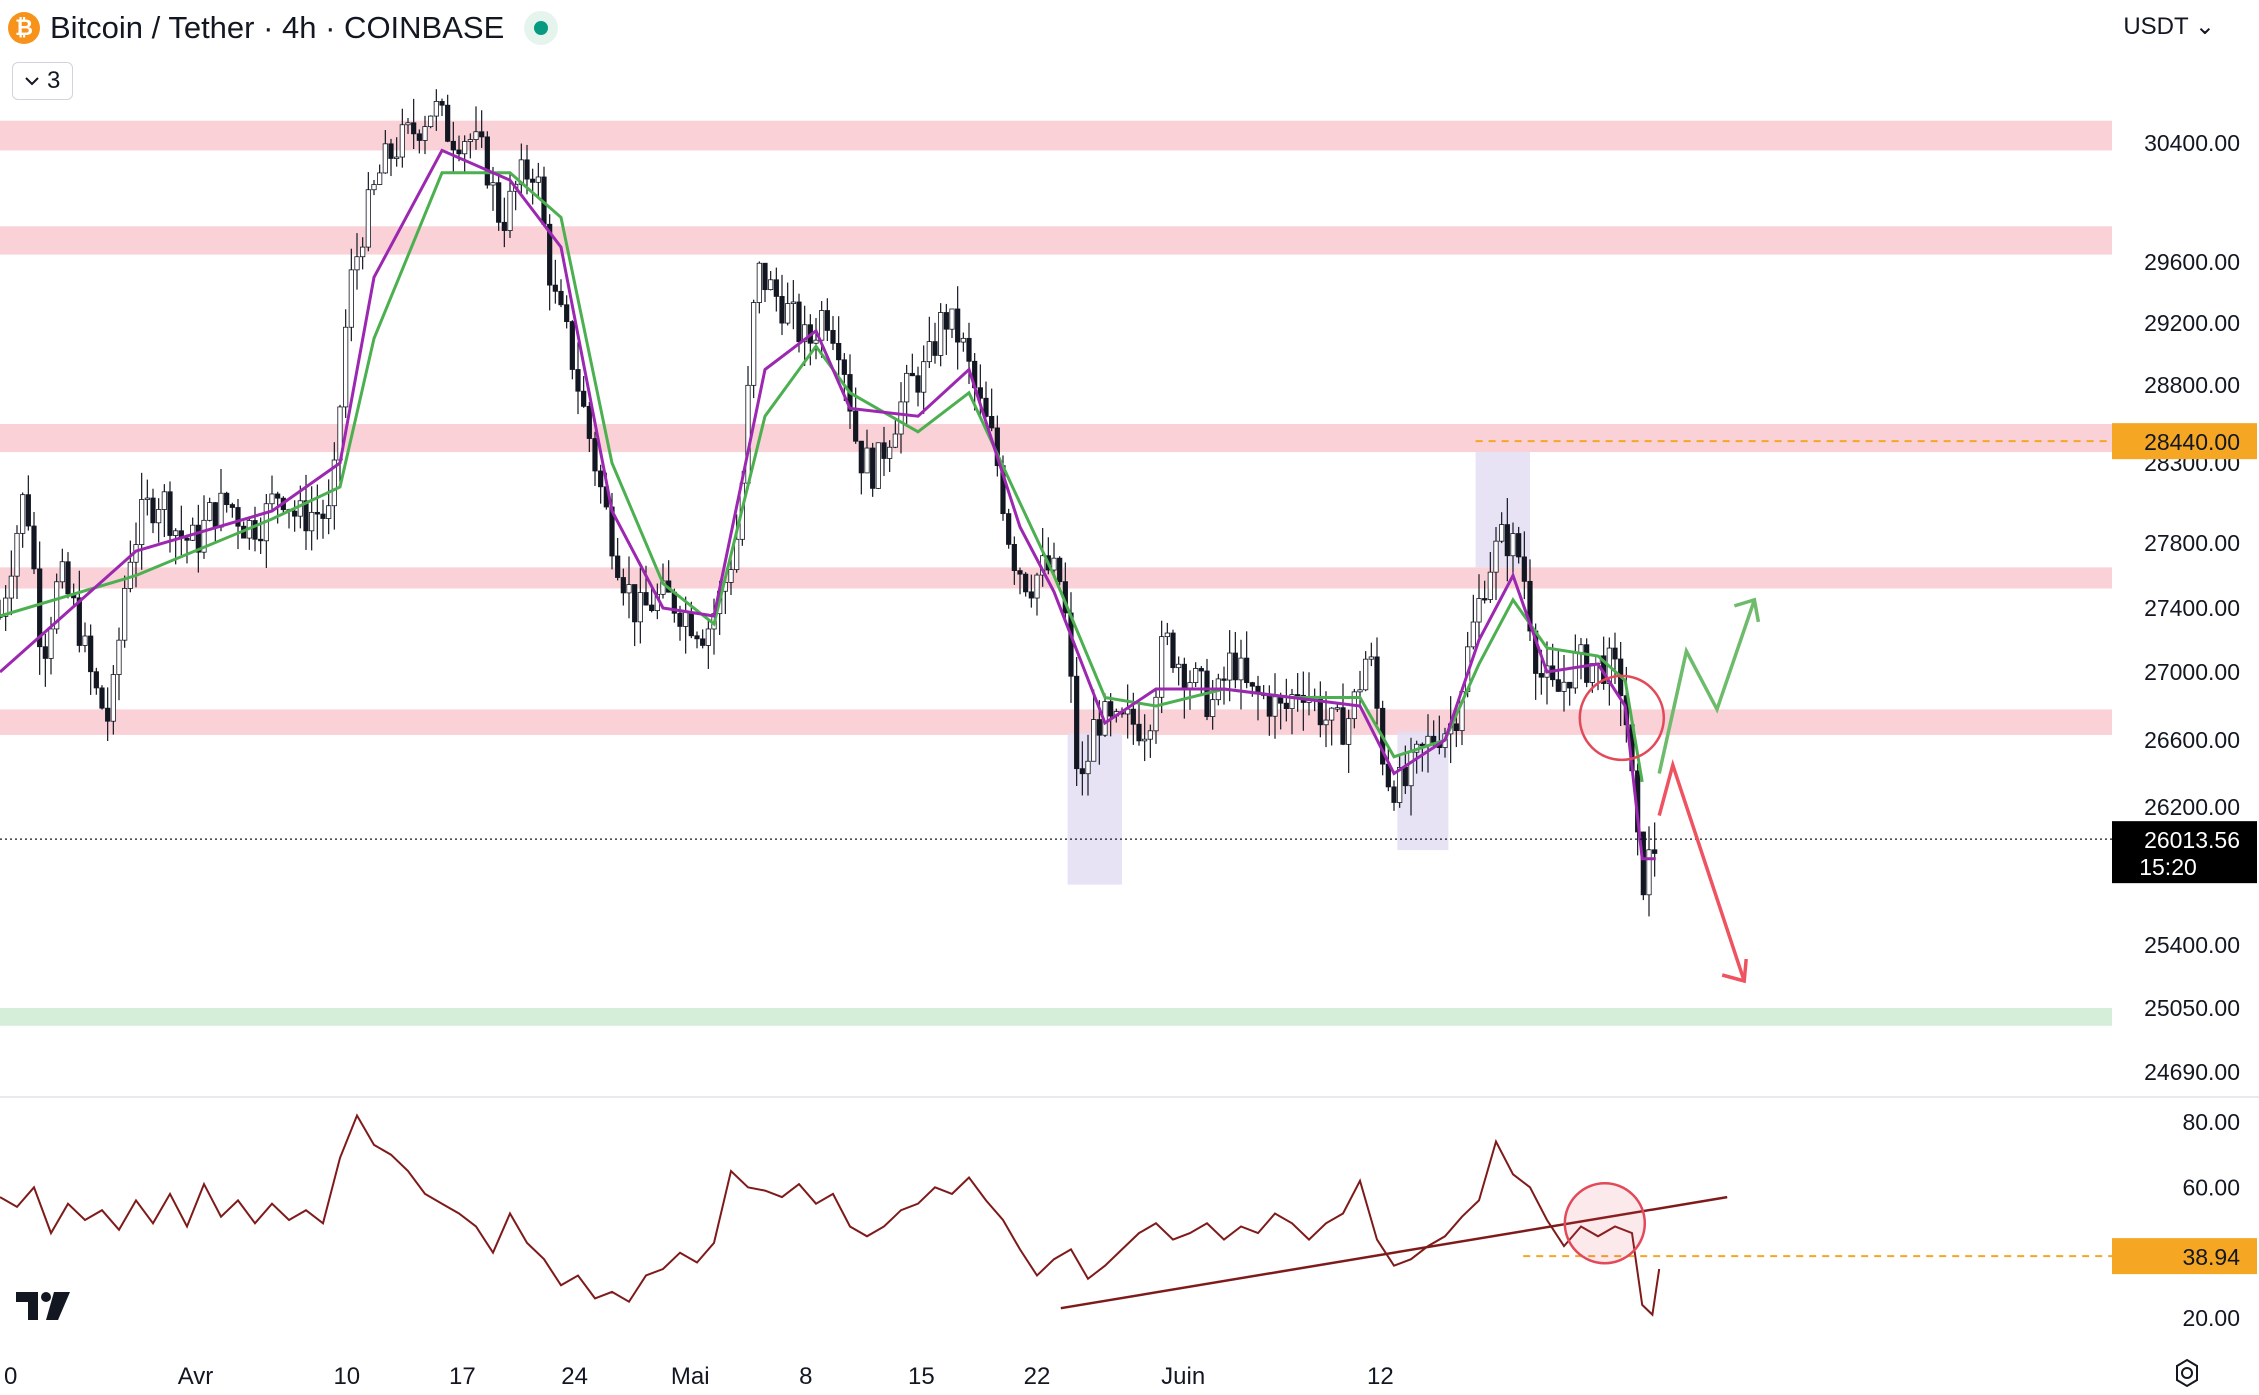 The width and height of the screenshot is (2259, 1395). I want to click on time-tick-label: 24, so click(574, 1376).